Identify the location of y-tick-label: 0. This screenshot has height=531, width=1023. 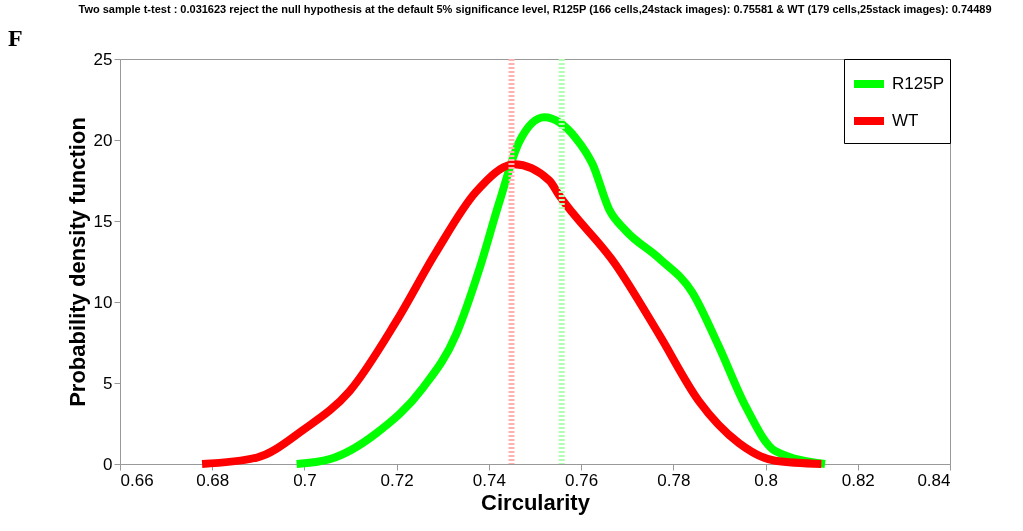
(108, 464).